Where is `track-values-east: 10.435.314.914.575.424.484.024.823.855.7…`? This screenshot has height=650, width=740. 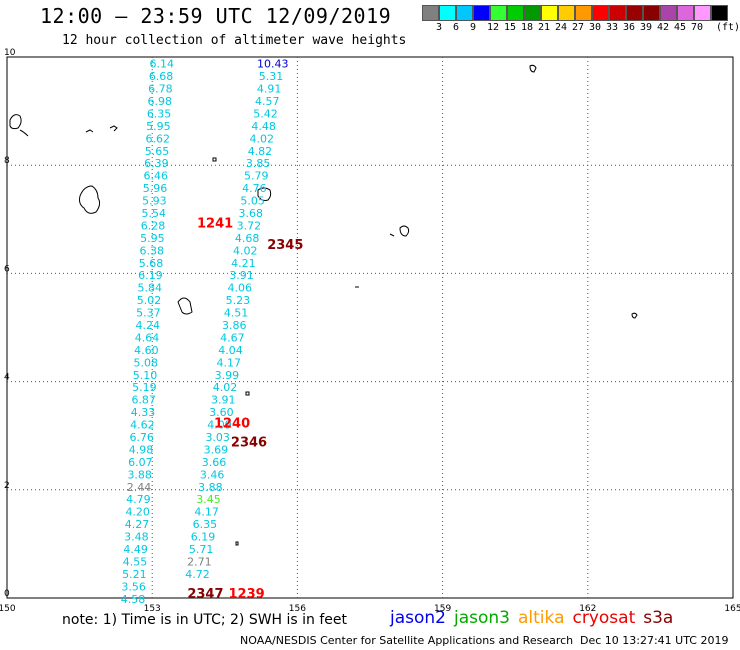
track-values-east: 10.435.314.914.575.424.484.024.823.855.7… is located at coordinates (236, 319).